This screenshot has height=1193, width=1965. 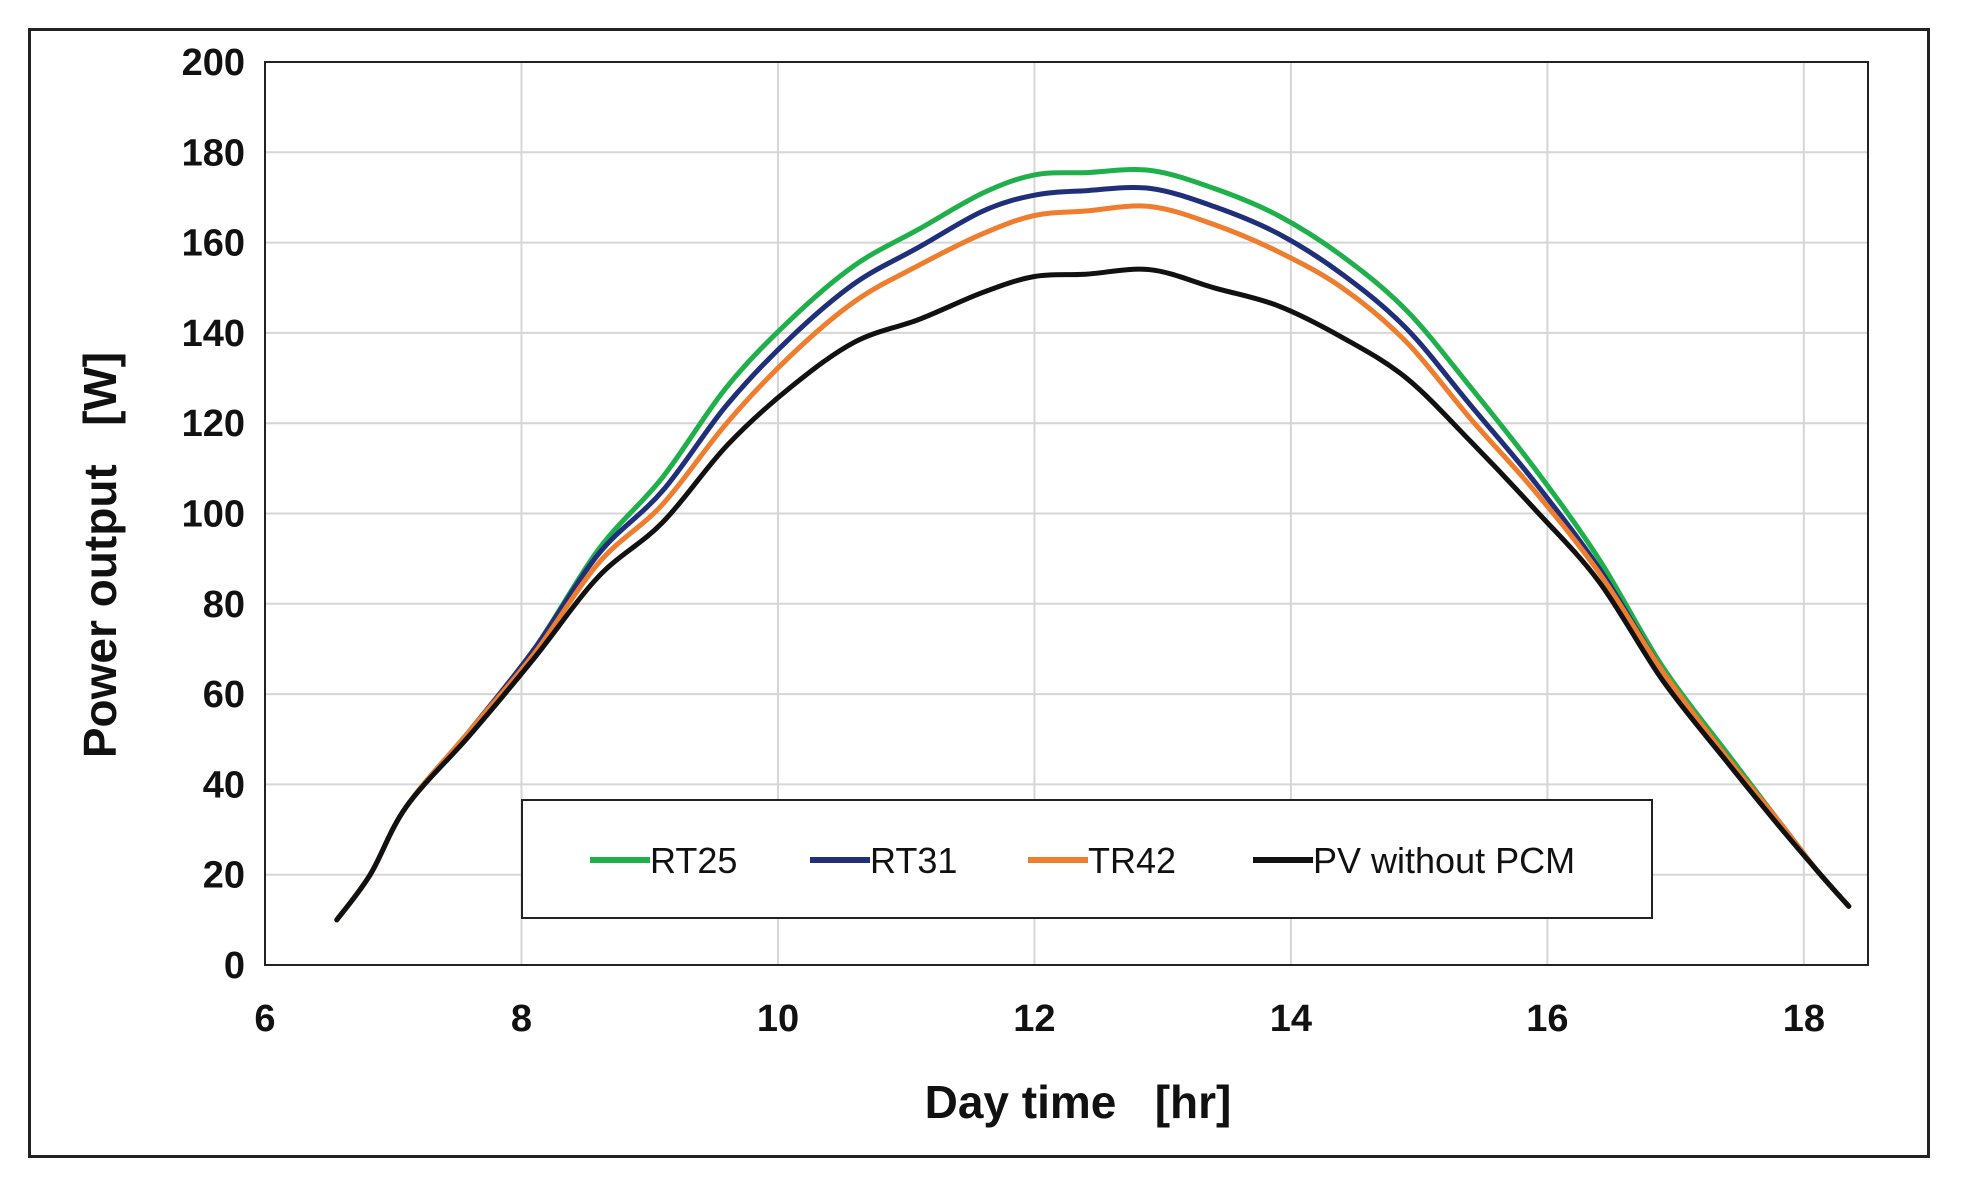 What do you see at coordinates (1078, 1102) in the screenshot?
I see `x-axis-title: Day time [hr]` at bounding box center [1078, 1102].